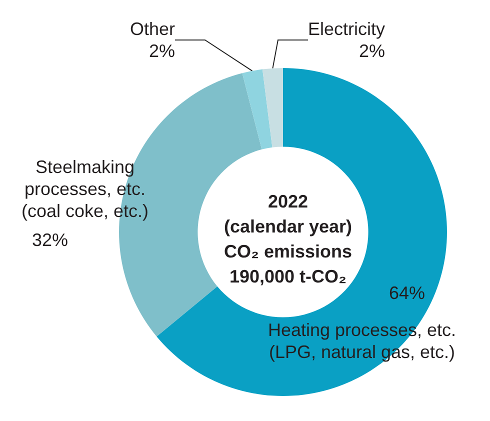 This screenshot has width=490, height=421. What do you see at coordinates (346, 29) in the screenshot?
I see `slice-label: Electricity` at bounding box center [346, 29].